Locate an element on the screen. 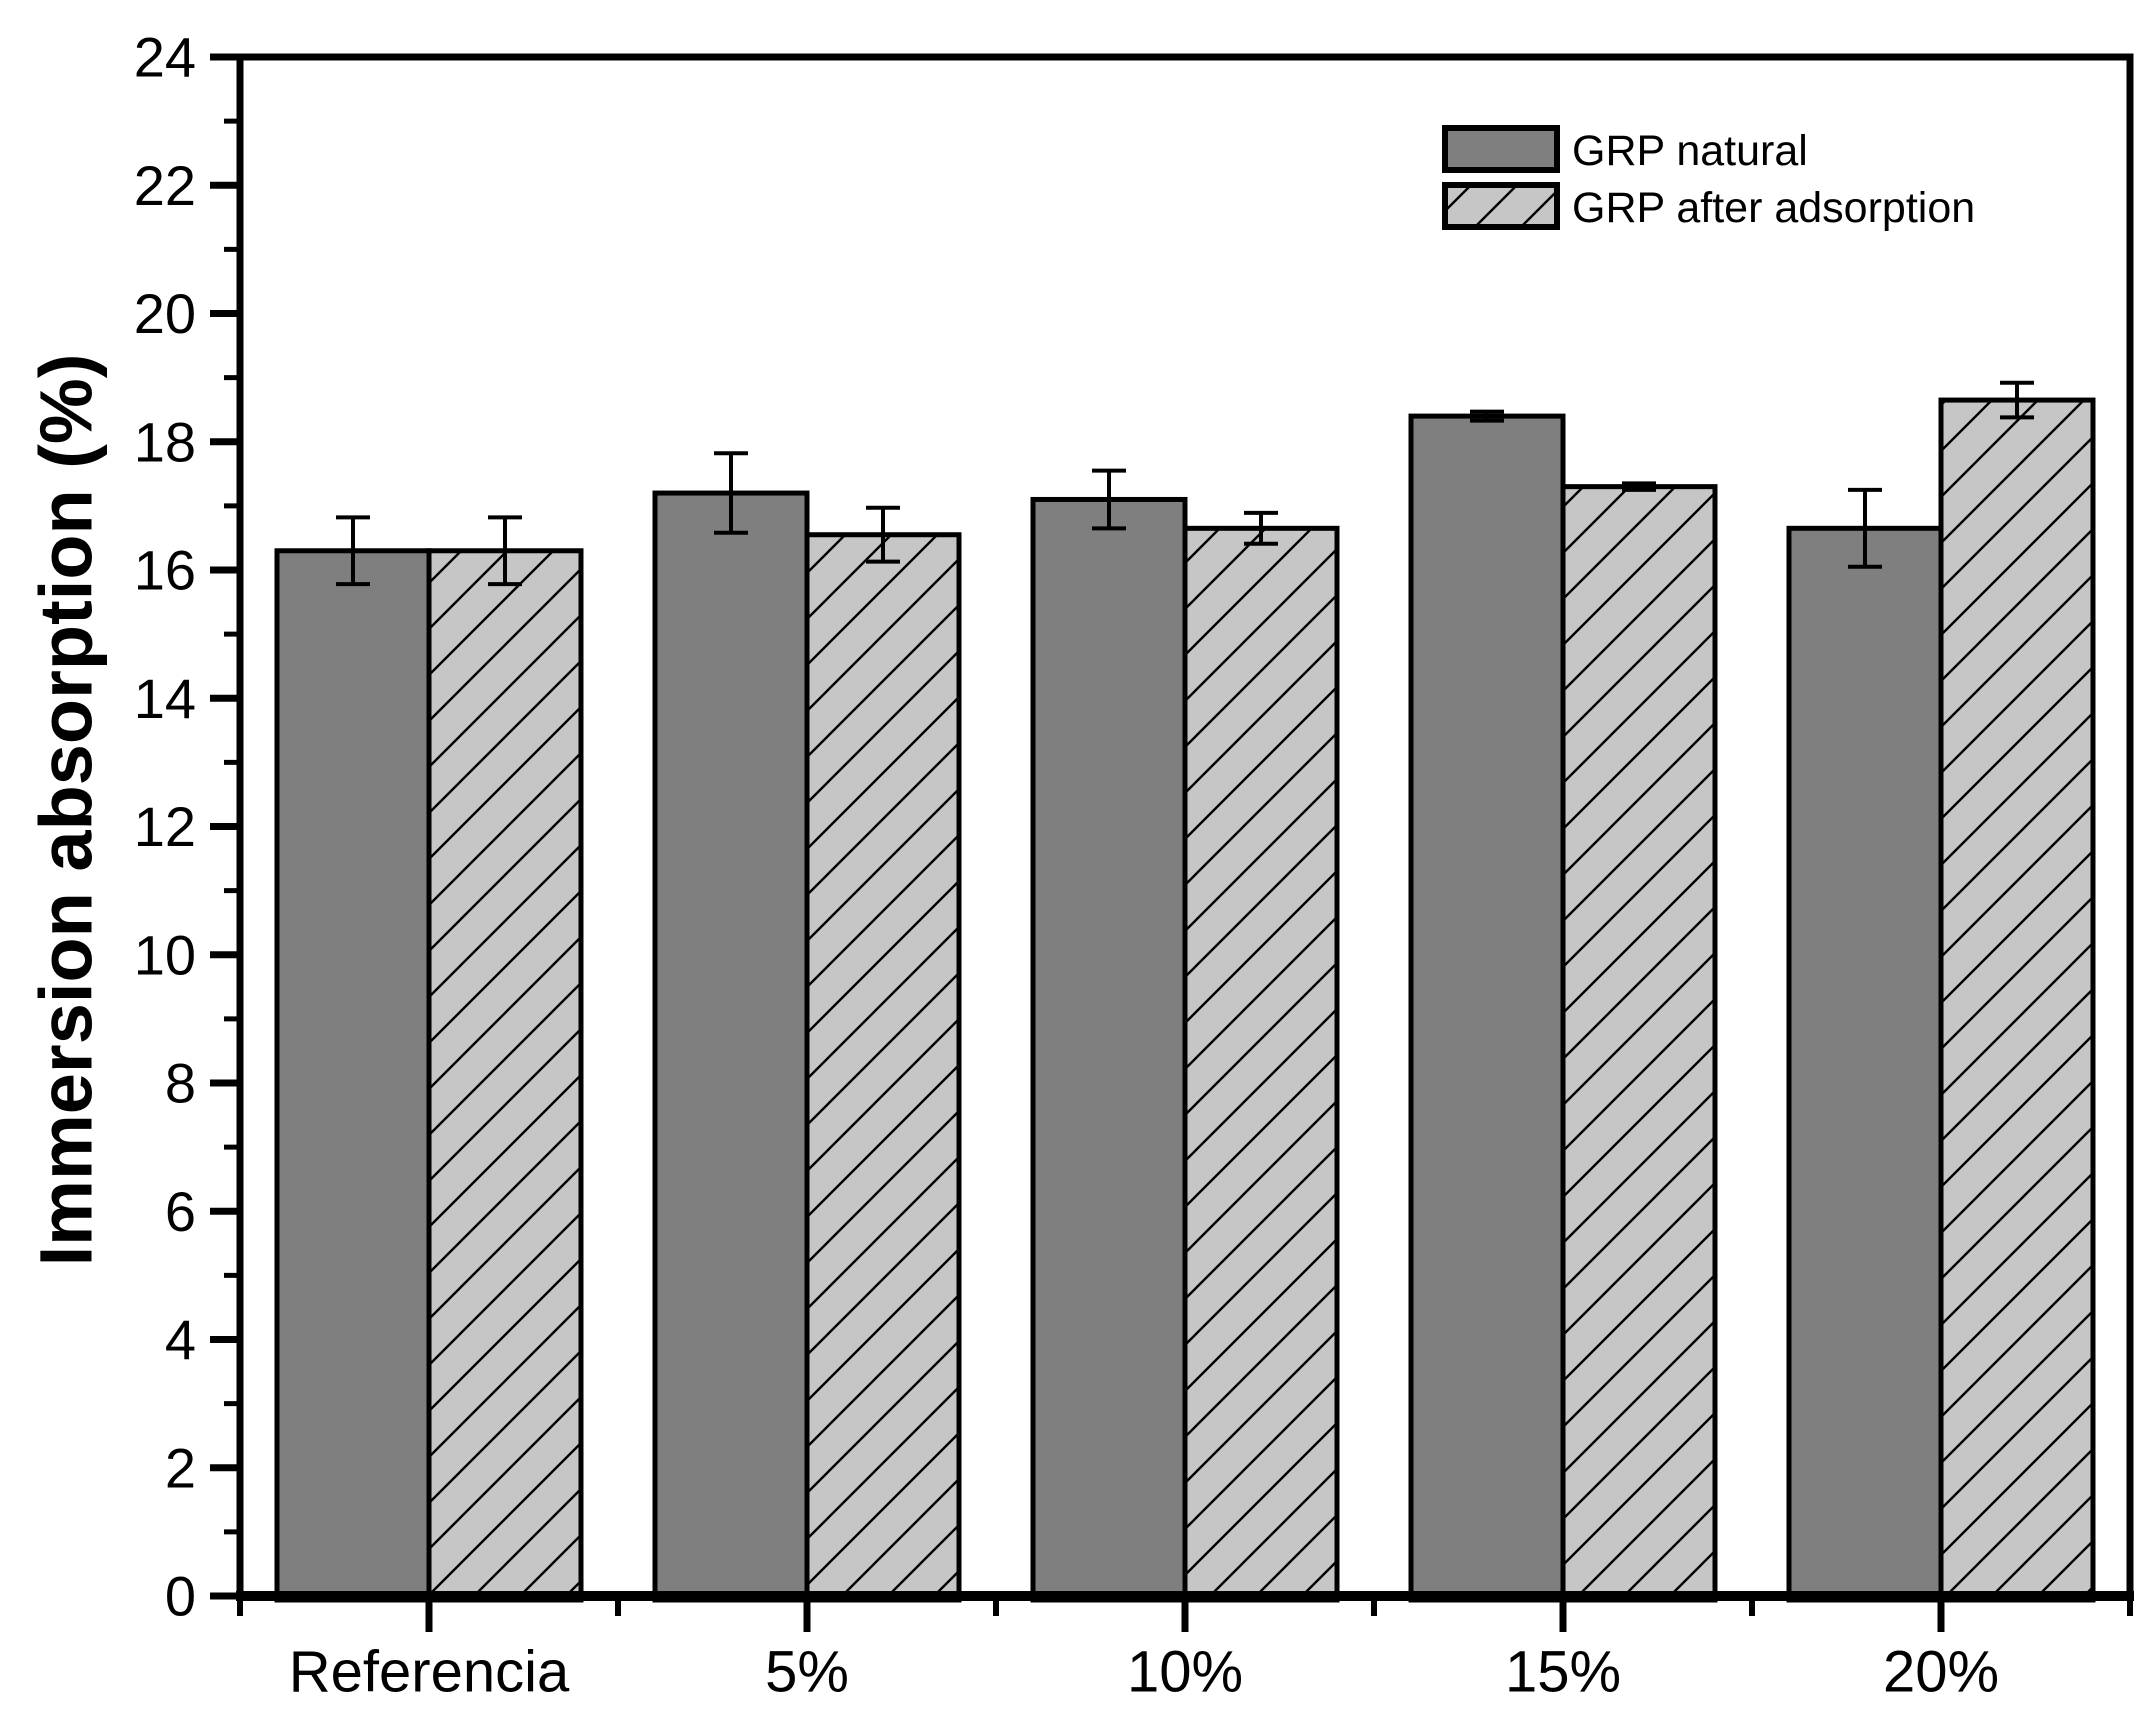  bar-grp-after-adsorption-10% is located at coordinates (1261, 1064).